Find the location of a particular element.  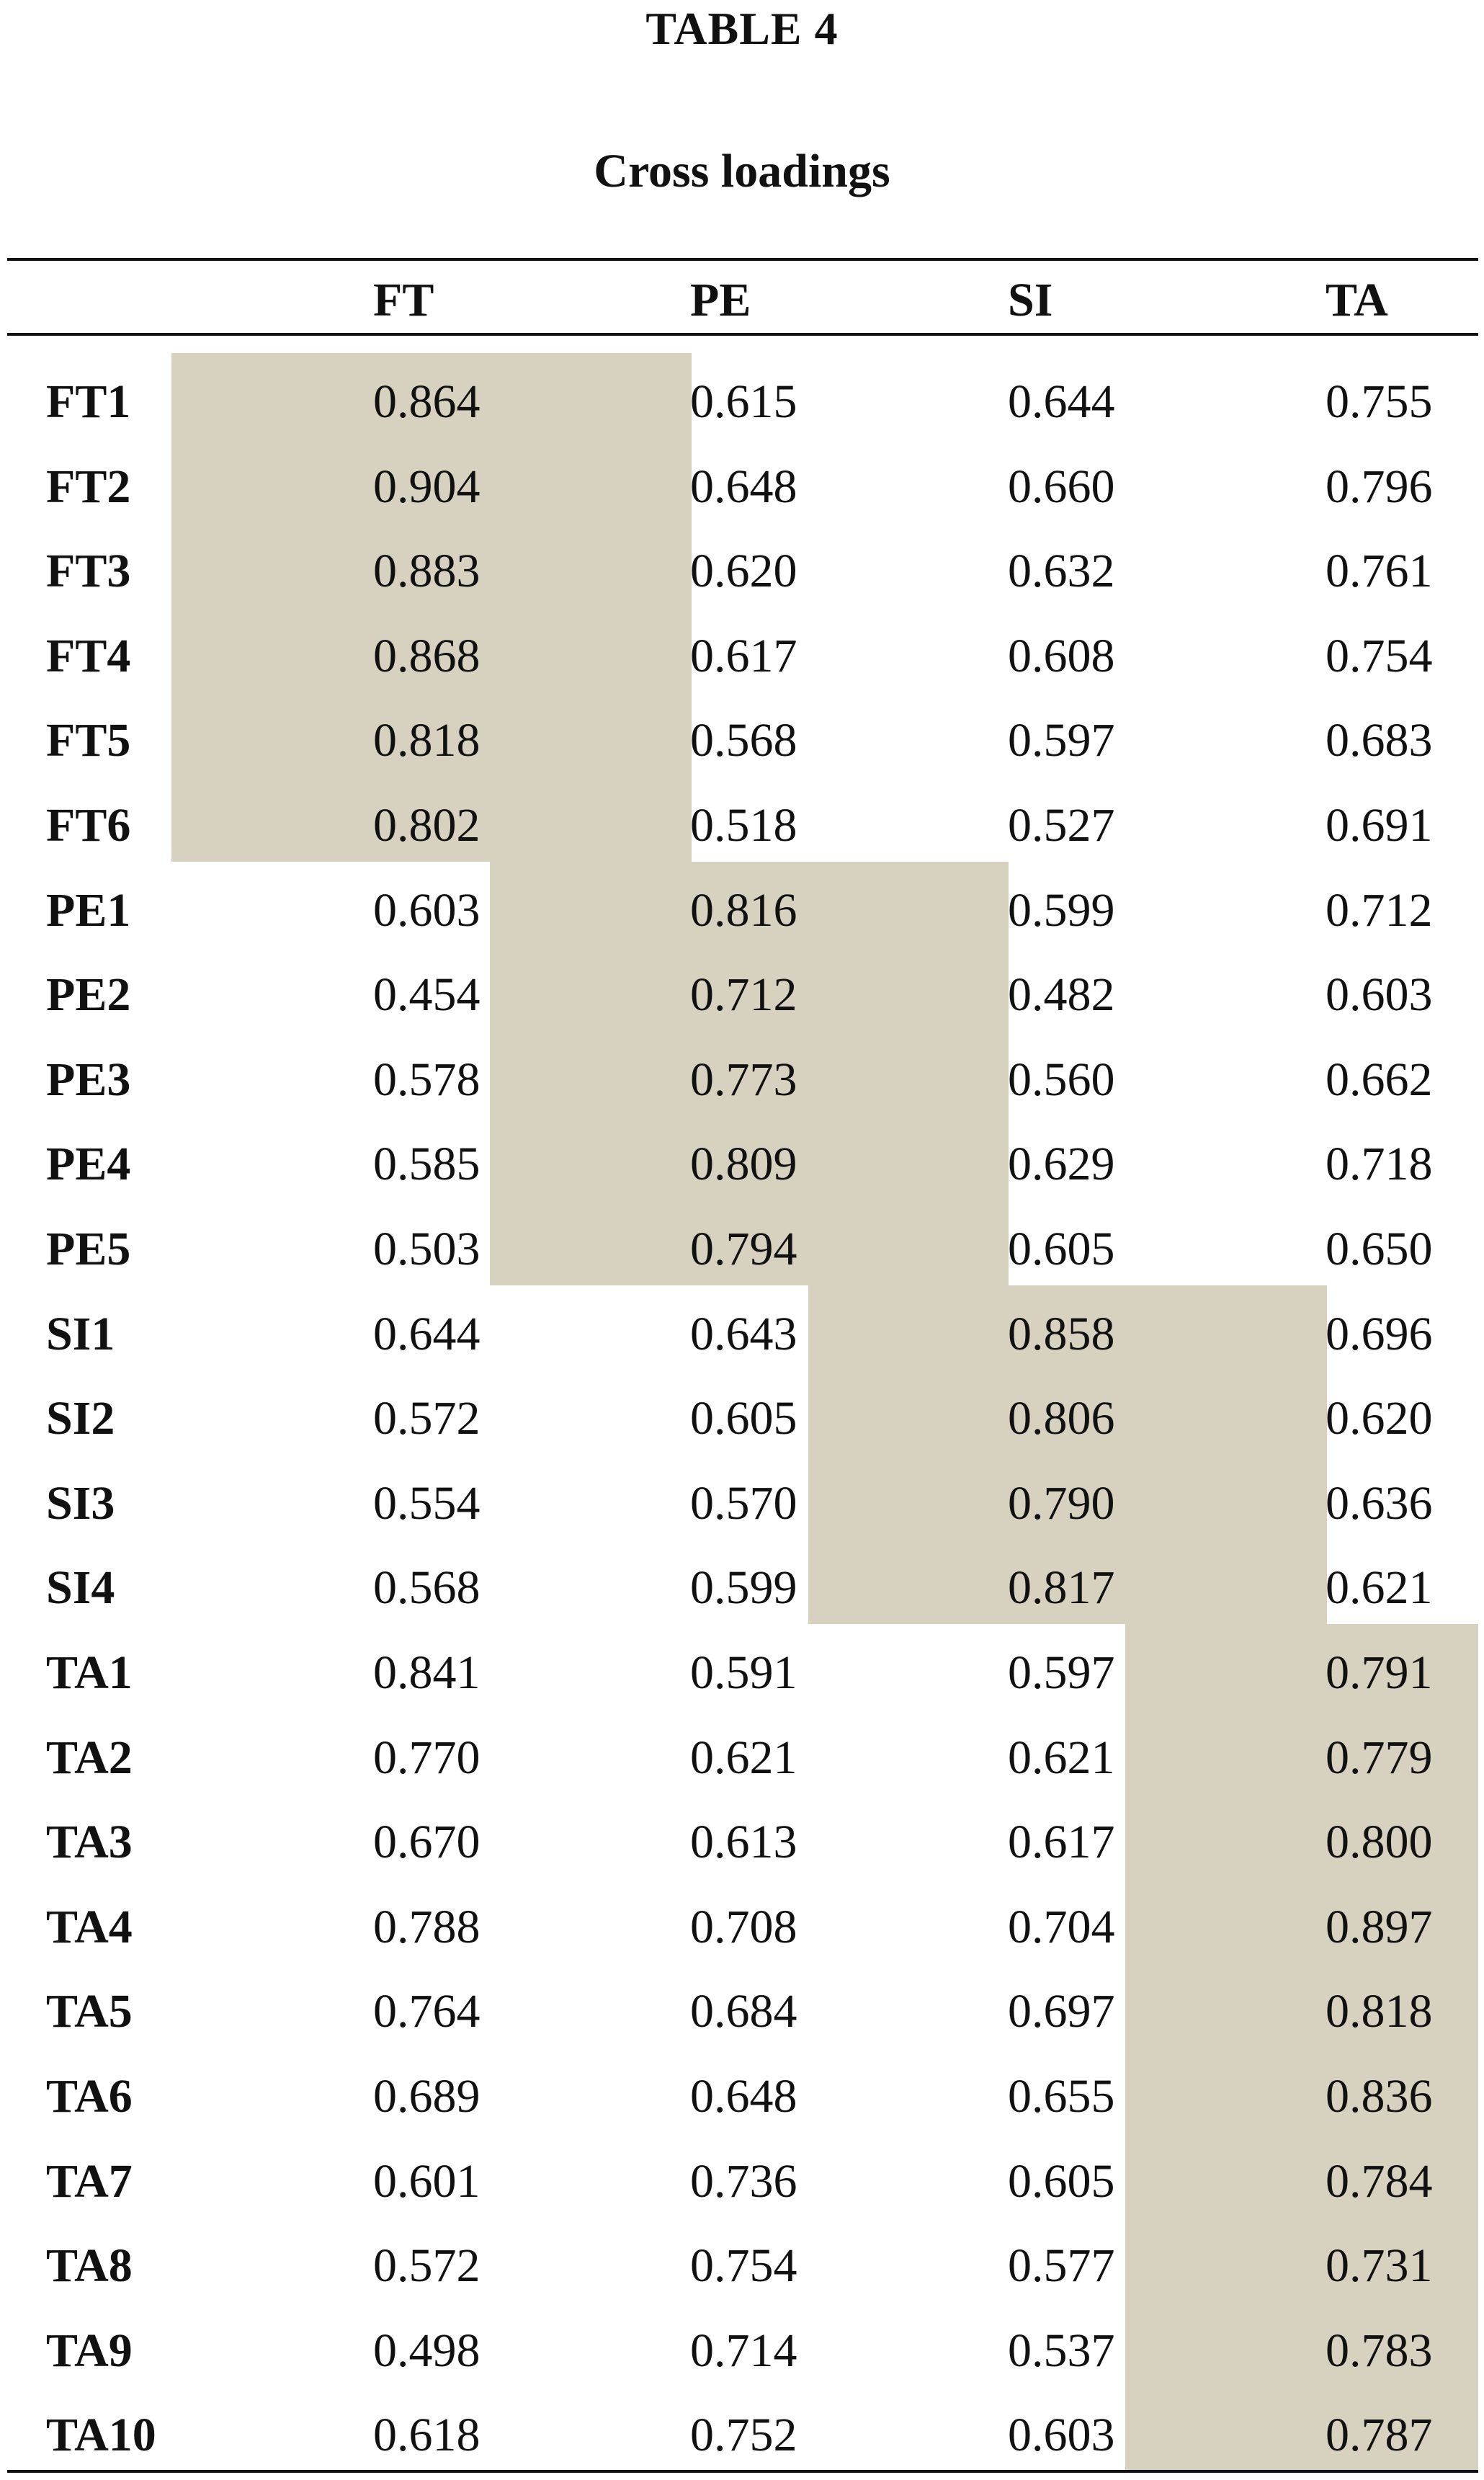

highlight-block-pe is located at coordinates (749, 1073).